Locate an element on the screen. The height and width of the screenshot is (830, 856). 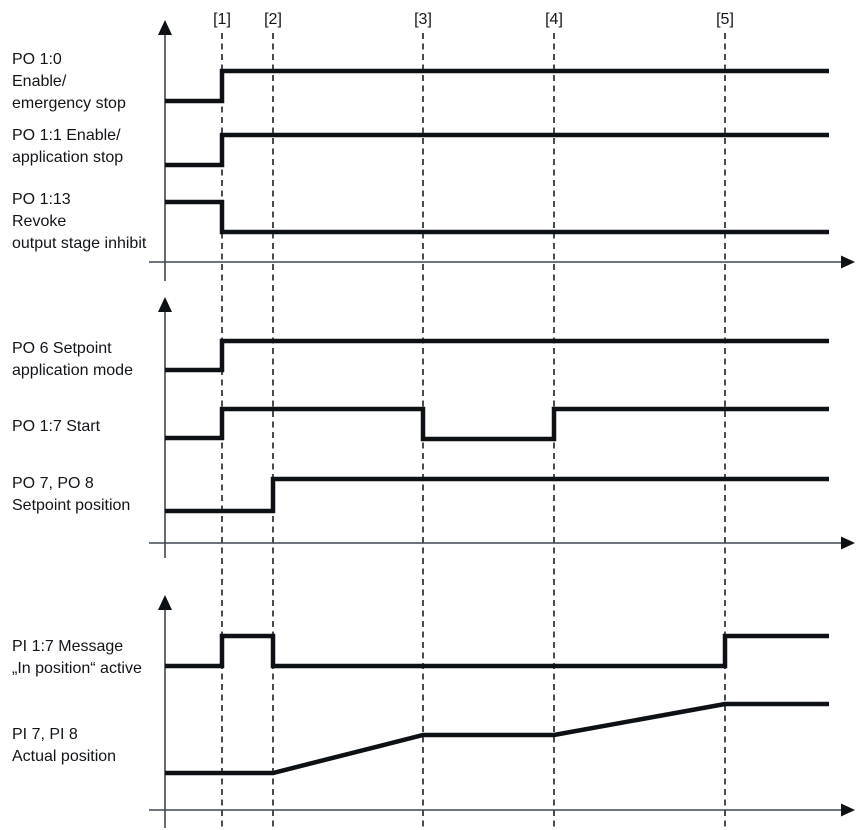
label-line: Enable/ is located at coordinates (39, 81).